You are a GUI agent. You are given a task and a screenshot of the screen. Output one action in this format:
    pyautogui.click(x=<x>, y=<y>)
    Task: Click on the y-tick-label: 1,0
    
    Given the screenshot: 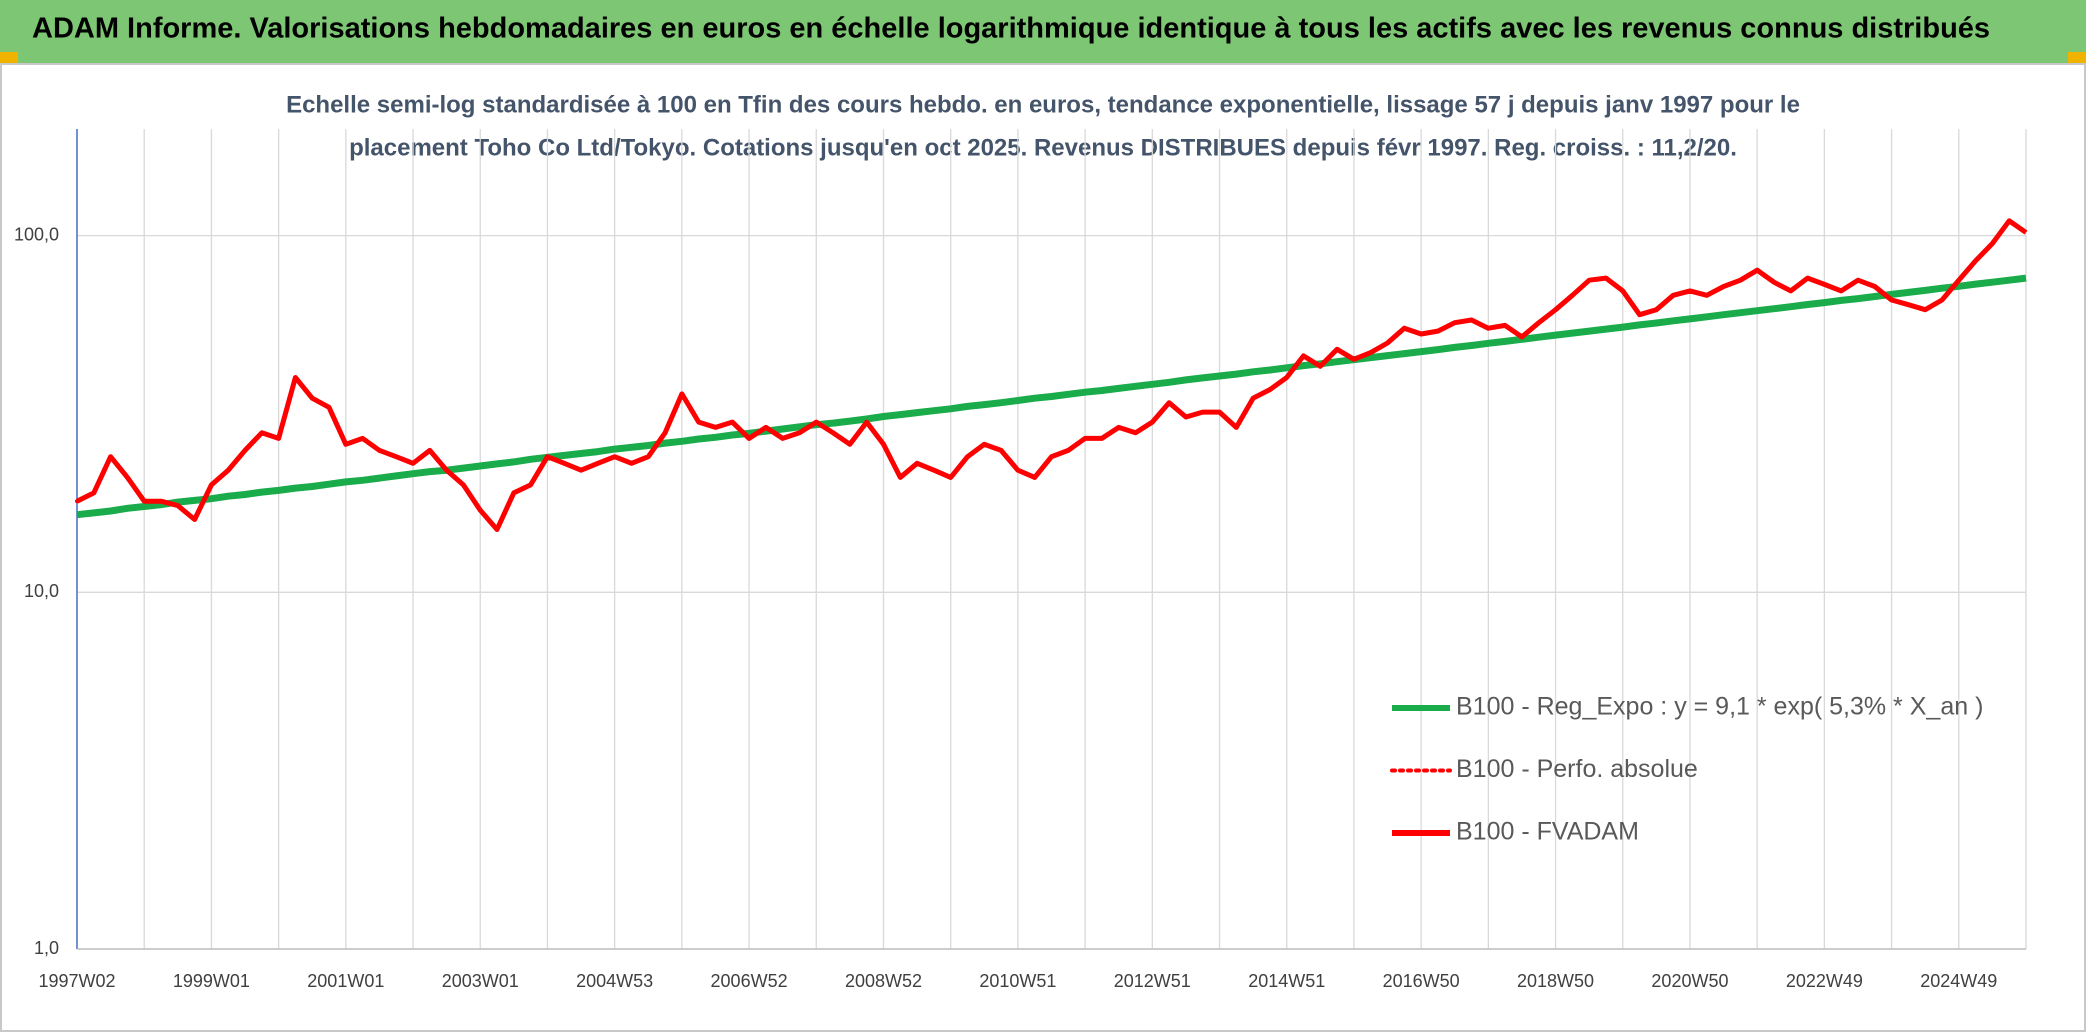 What is the action you would take?
    pyautogui.click(x=46, y=948)
    